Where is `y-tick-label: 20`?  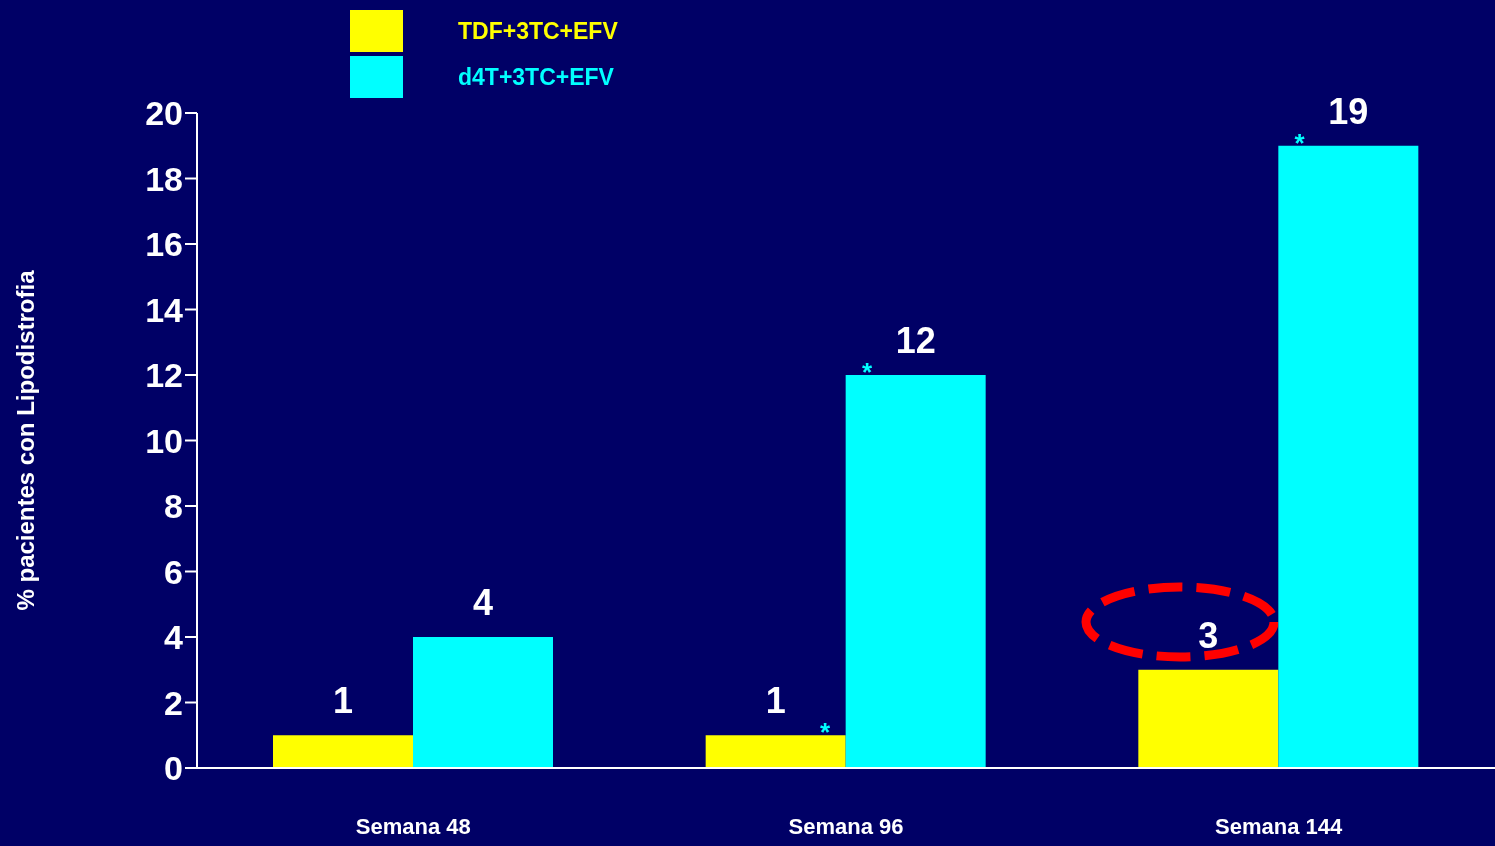
y-tick-label: 20 is located at coordinates (164, 113).